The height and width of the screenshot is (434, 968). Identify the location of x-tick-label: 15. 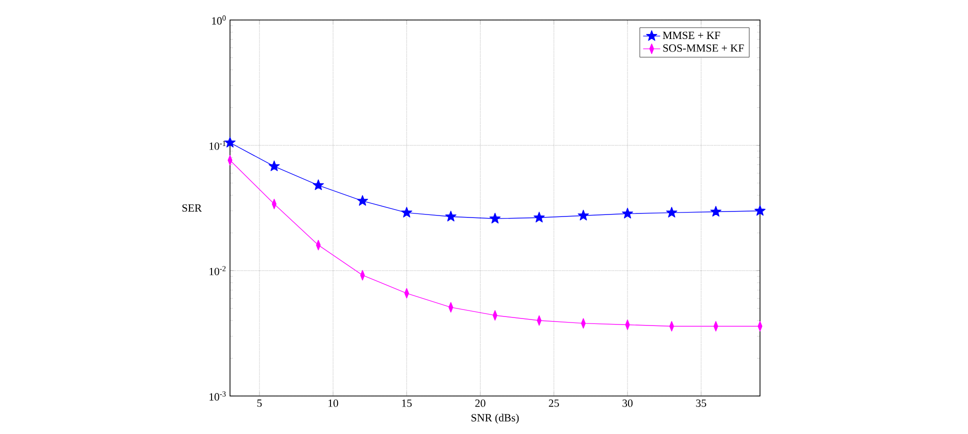
(407, 403).